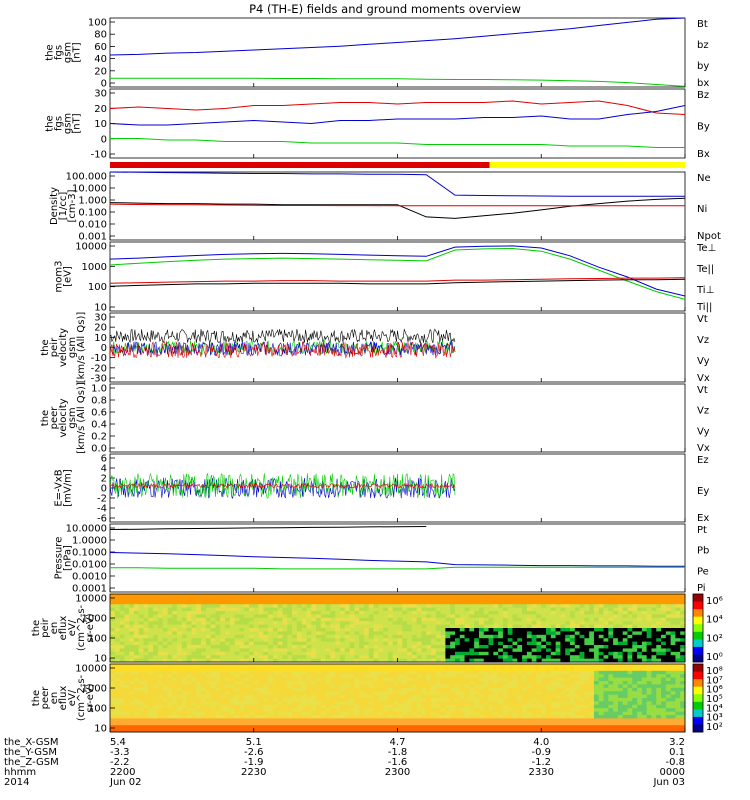 This screenshot has height=800, width=750. Describe the element at coordinates (50, 123) in the screenshot. I see `y-axis-label: the` at that location.